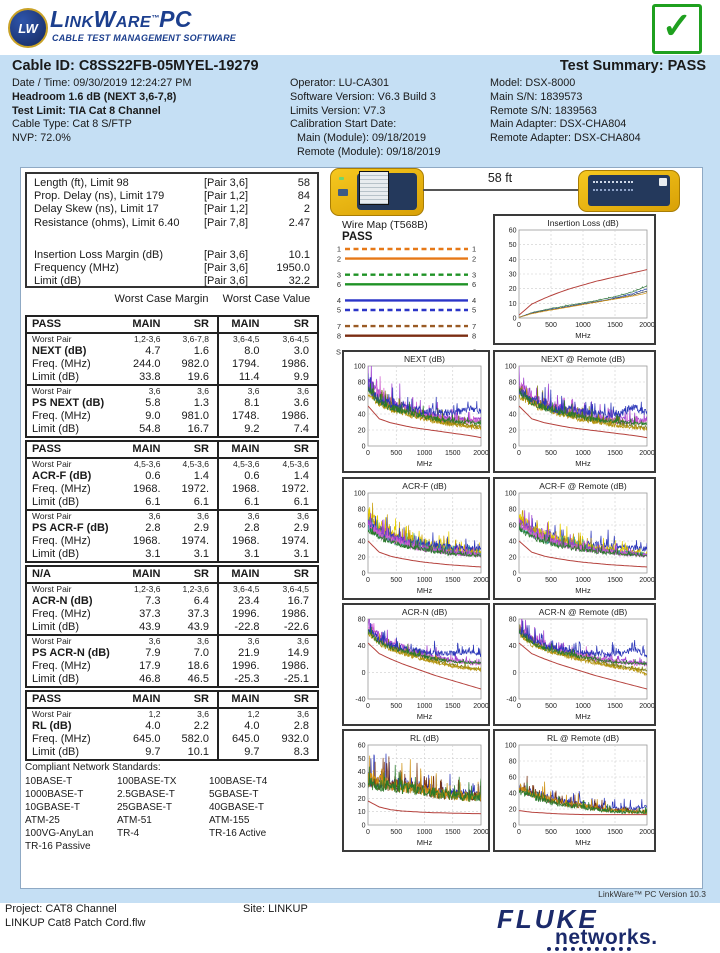 The height and width of the screenshot is (953, 720). What do you see at coordinates (360, 928) in the screenshot?
I see `page-footer` at bounding box center [360, 928].